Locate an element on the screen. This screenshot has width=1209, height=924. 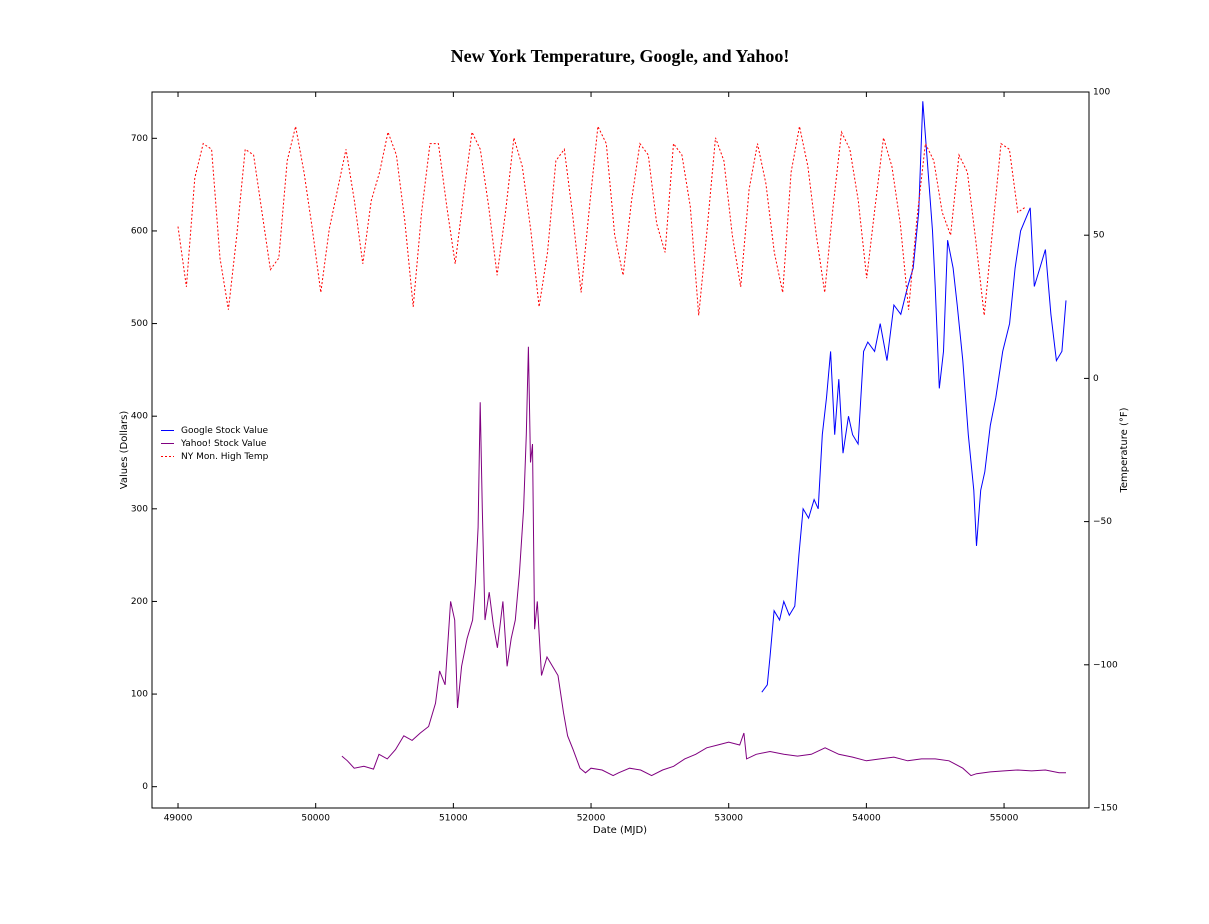
y2-tick-label: 0 is located at coordinates (1096, 379).